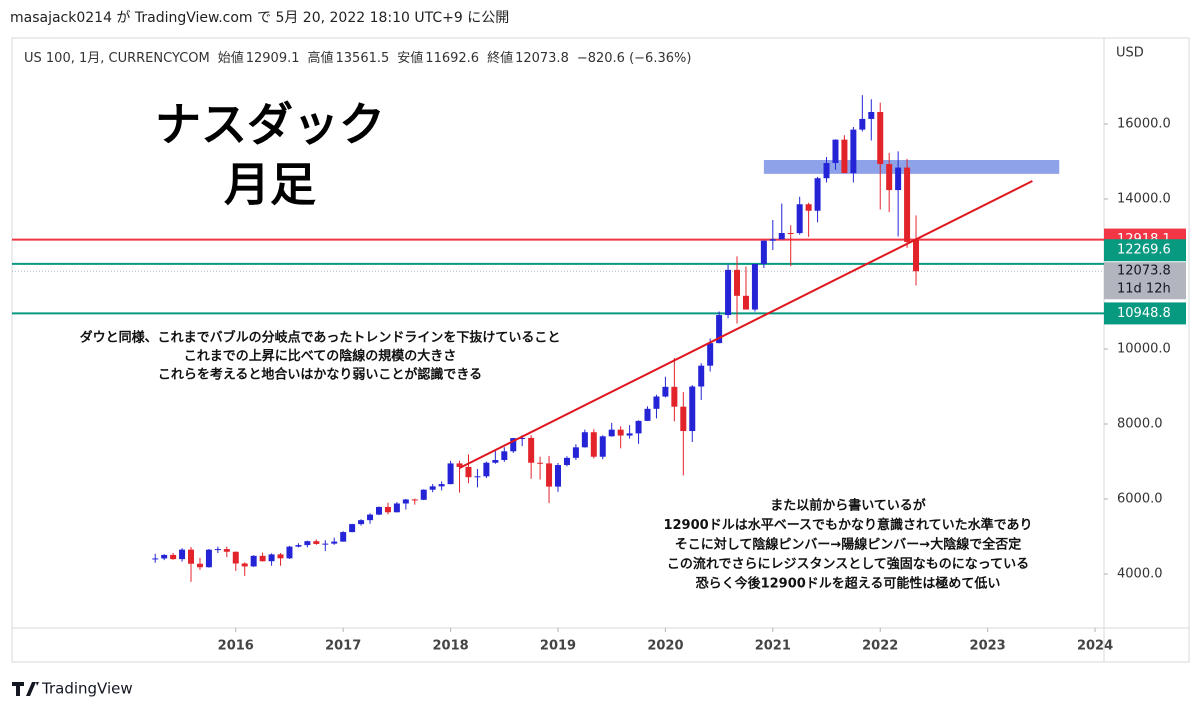  I want to click on legend-label: 終値, so click(500, 58).